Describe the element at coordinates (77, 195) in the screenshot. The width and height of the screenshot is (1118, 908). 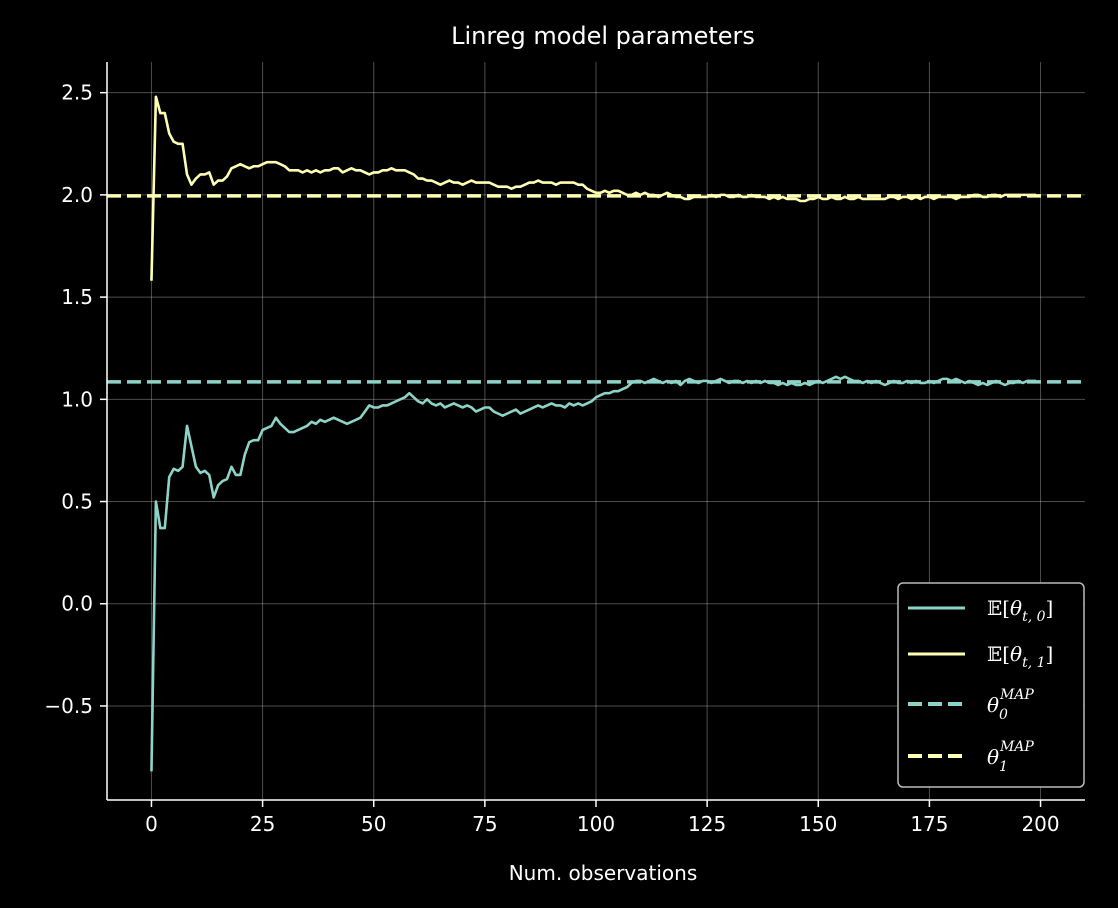
I see `y-tick-label: 2.0` at that location.